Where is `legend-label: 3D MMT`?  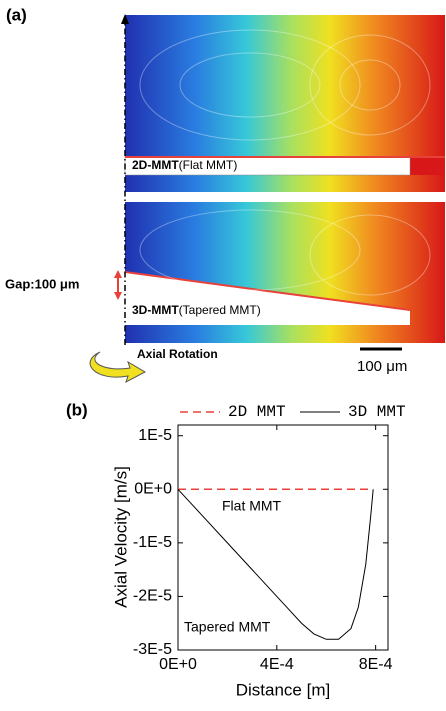
legend-label: 3D MMT is located at coordinates (377, 412).